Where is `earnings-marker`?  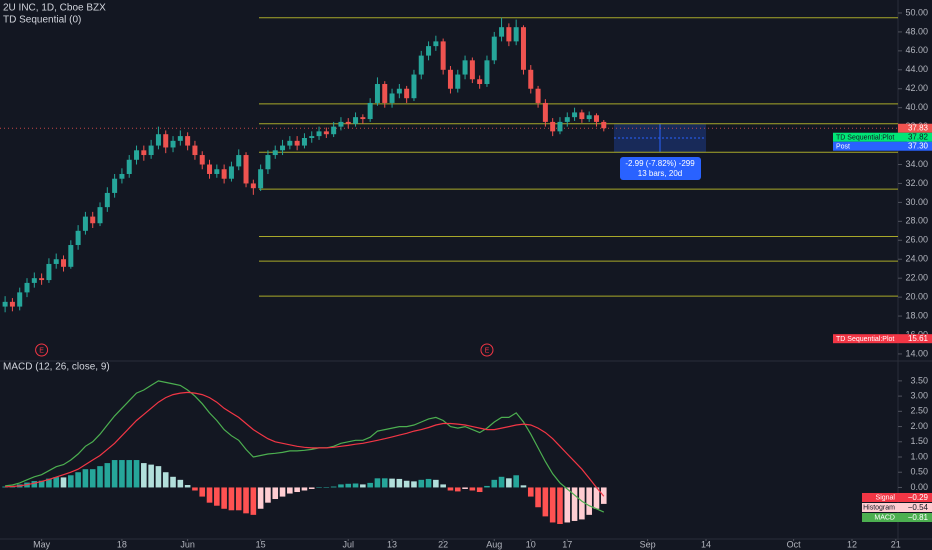 earnings-marker is located at coordinates (487, 350).